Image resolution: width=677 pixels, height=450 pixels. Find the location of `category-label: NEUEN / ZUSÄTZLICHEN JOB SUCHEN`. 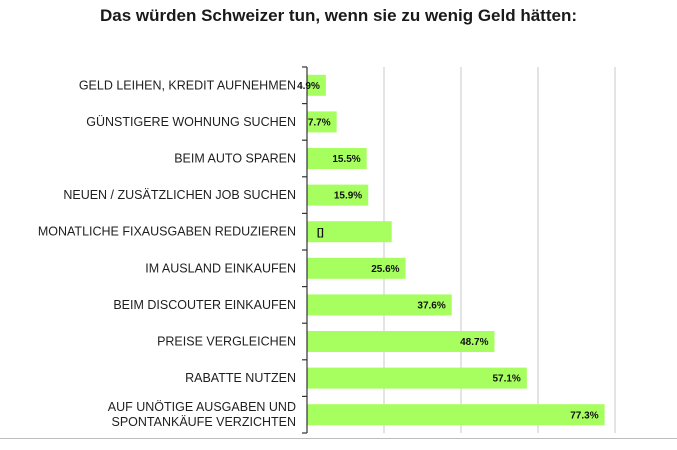

category-label: NEUEN / ZUSÄTZLICHEN JOB SUCHEN is located at coordinates (179, 195).